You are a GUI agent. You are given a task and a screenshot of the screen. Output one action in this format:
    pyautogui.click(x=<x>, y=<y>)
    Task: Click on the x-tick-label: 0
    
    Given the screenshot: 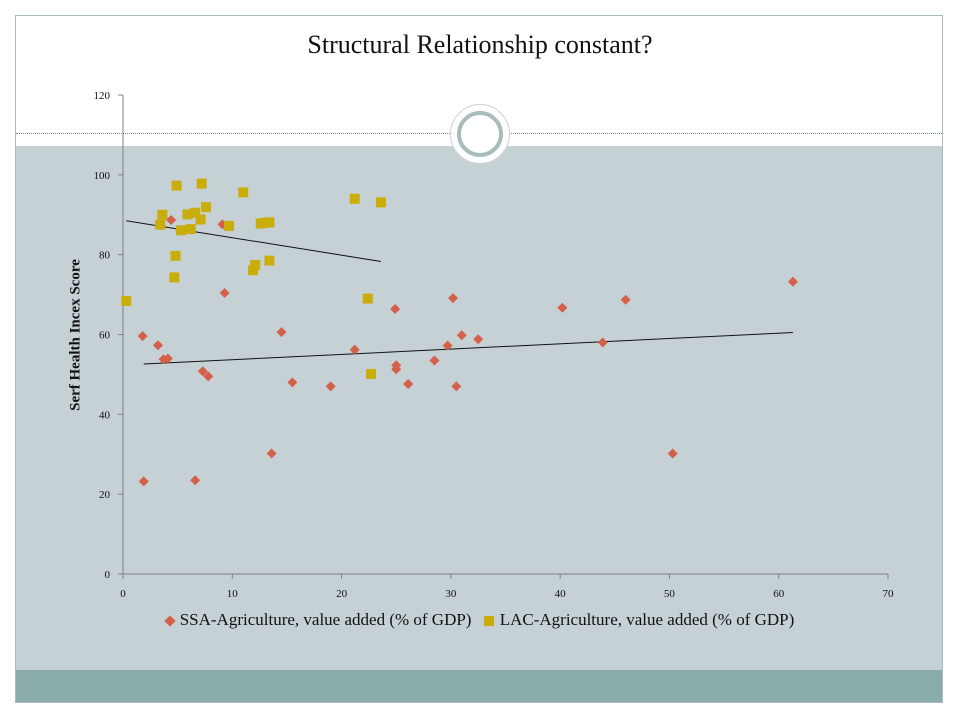 What is the action you would take?
    pyautogui.click(x=123, y=594)
    